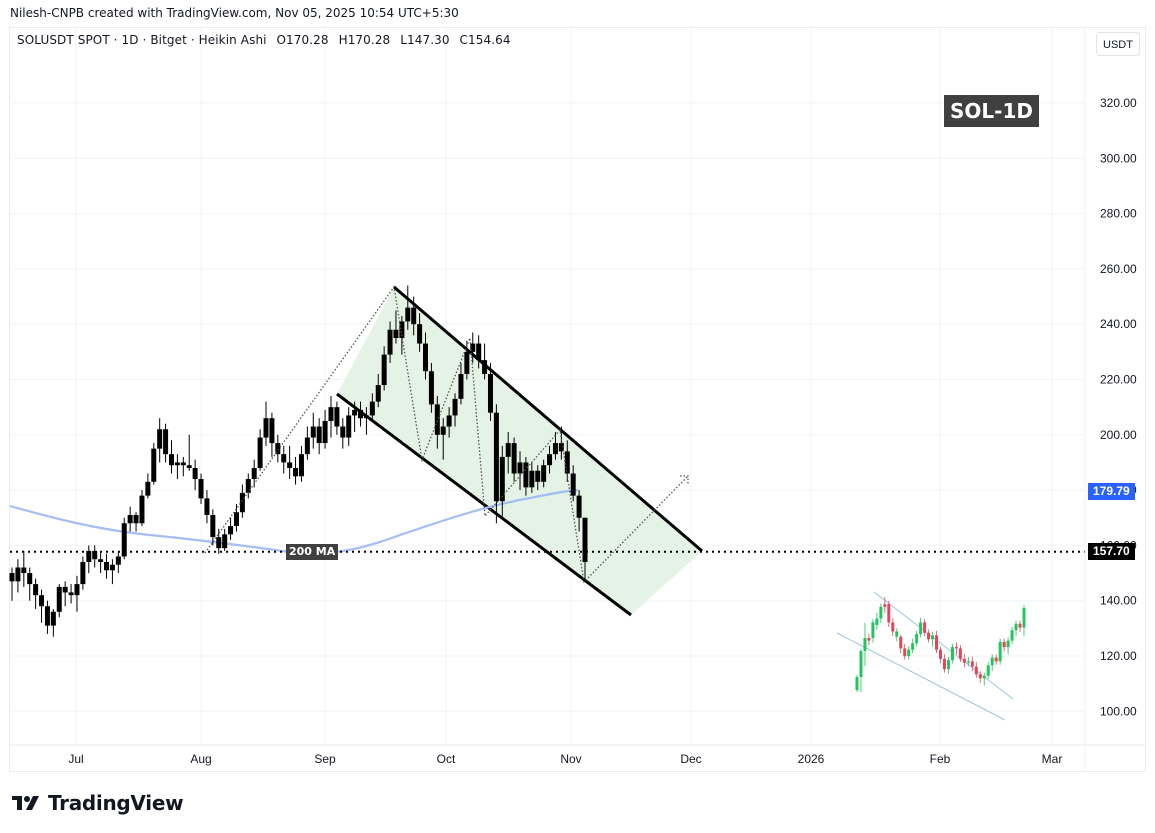 The width and height of the screenshot is (1155, 833). Describe the element at coordinates (1118, 711) in the screenshot. I see `price-tick-label: 100.00` at that location.